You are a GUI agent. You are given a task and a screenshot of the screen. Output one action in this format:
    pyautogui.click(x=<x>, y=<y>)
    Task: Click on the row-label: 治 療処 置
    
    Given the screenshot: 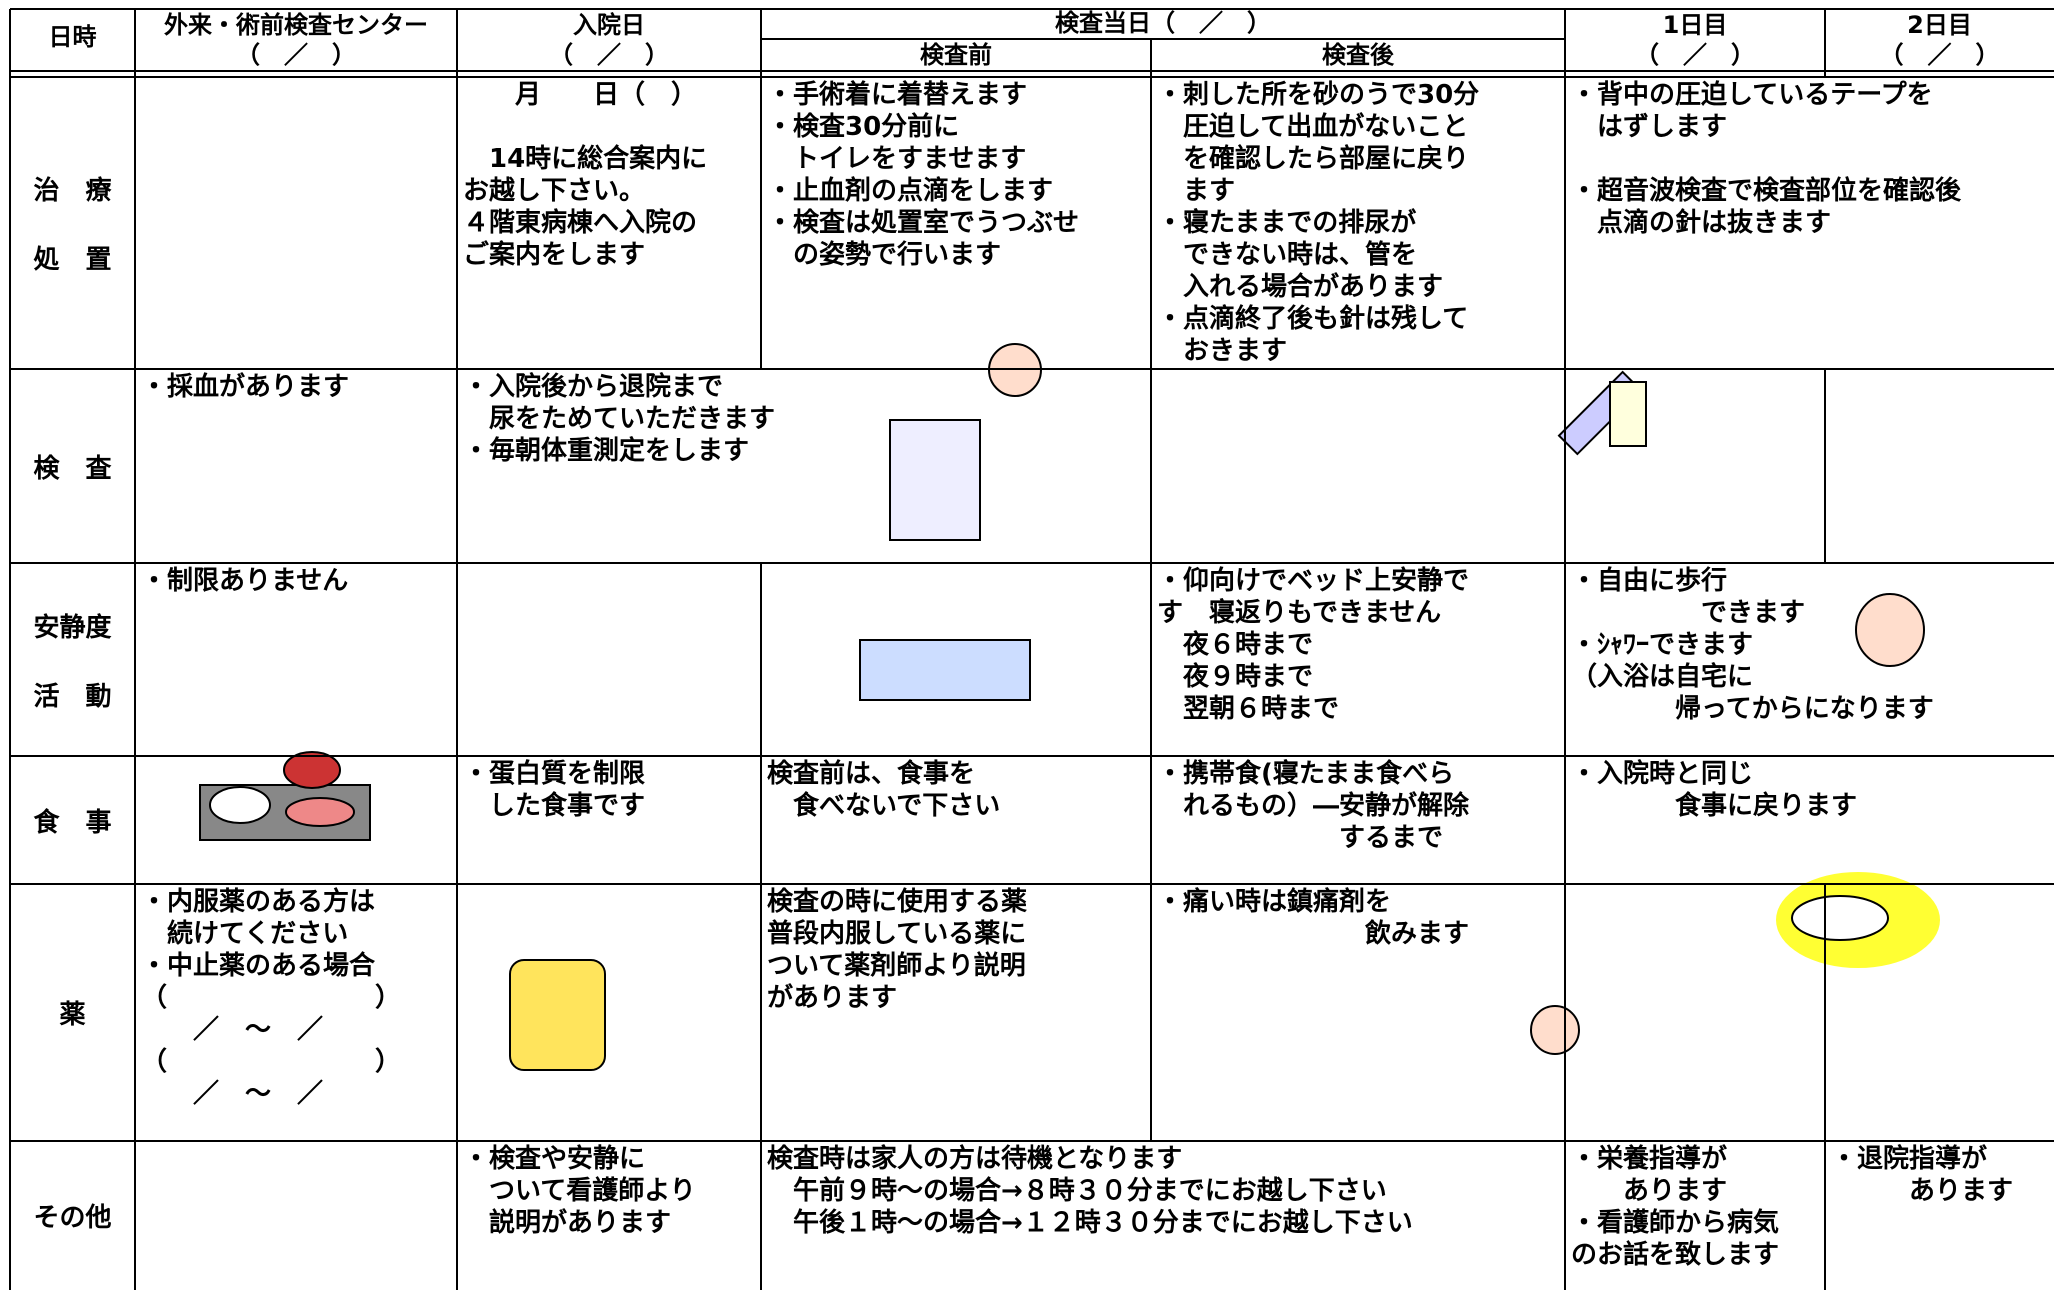 What is the action you would take?
    pyautogui.click(x=72, y=223)
    